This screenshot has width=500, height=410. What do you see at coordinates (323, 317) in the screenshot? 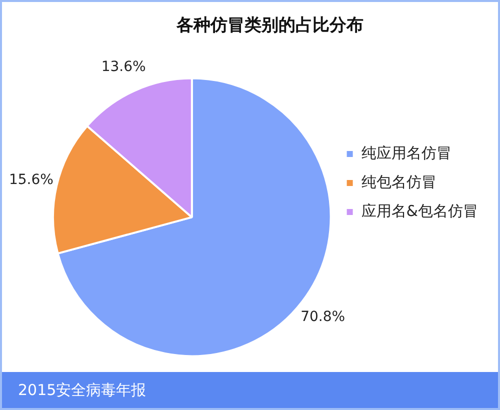
I see `data-label: 70.8%` at bounding box center [323, 317].